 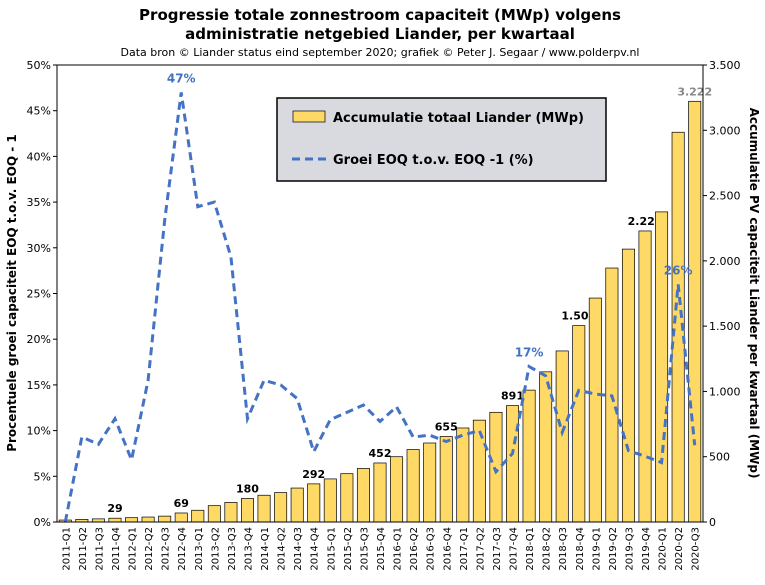 I want to click on bar-value-label: 69, so click(x=181, y=503).